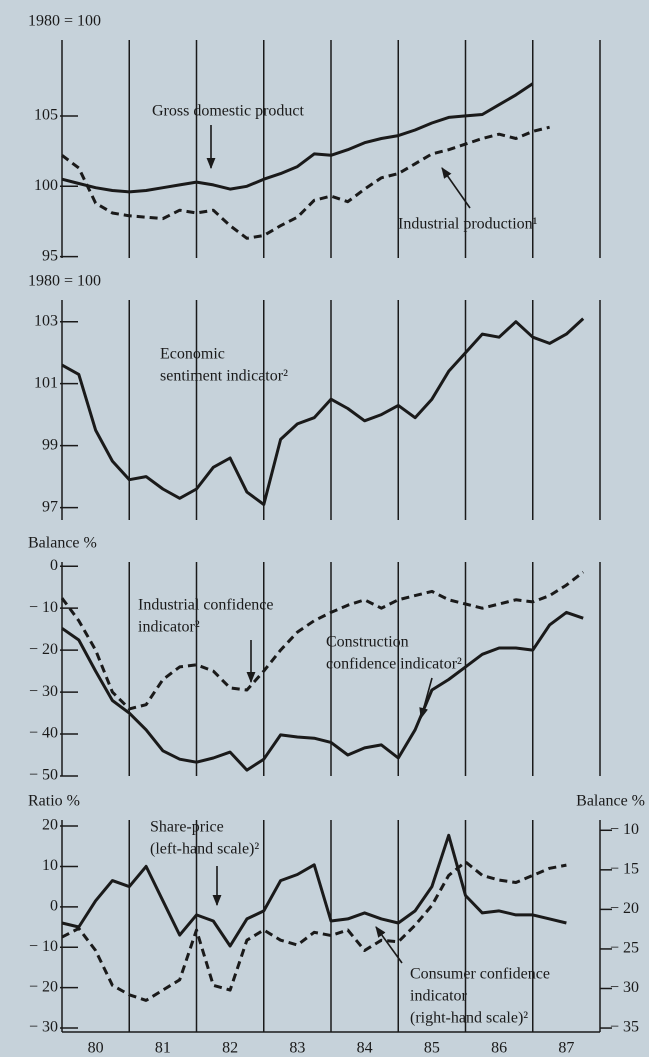 The height and width of the screenshot is (1057, 649). Describe the element at coordinates (187, 827) in the screenshot. I see `annotation: Share-price` at that location.